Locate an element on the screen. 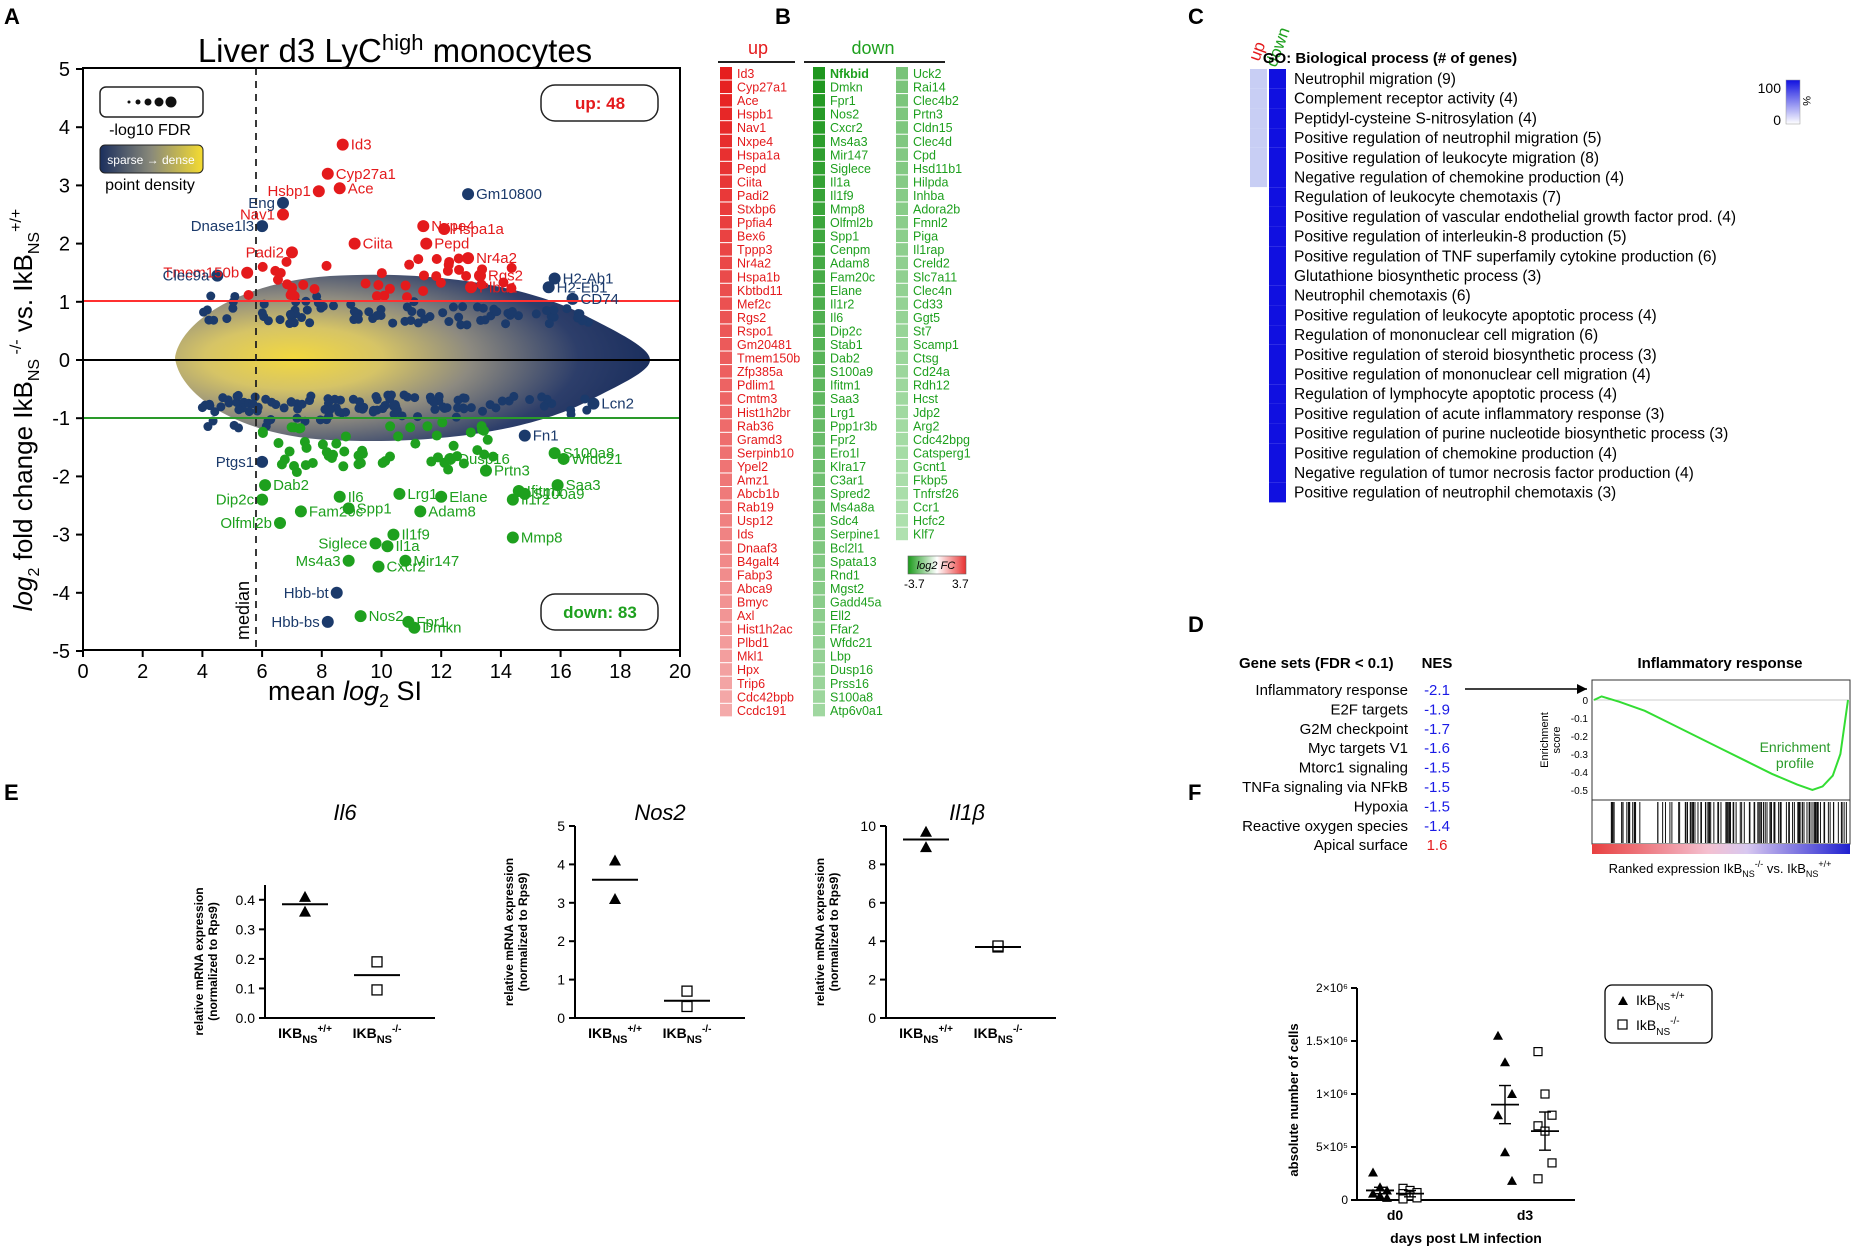 Image resolution: width=1873 pixels, height=1253 pixels. gene-set-nes: -1.5 is located at coordinates (1437, 768).